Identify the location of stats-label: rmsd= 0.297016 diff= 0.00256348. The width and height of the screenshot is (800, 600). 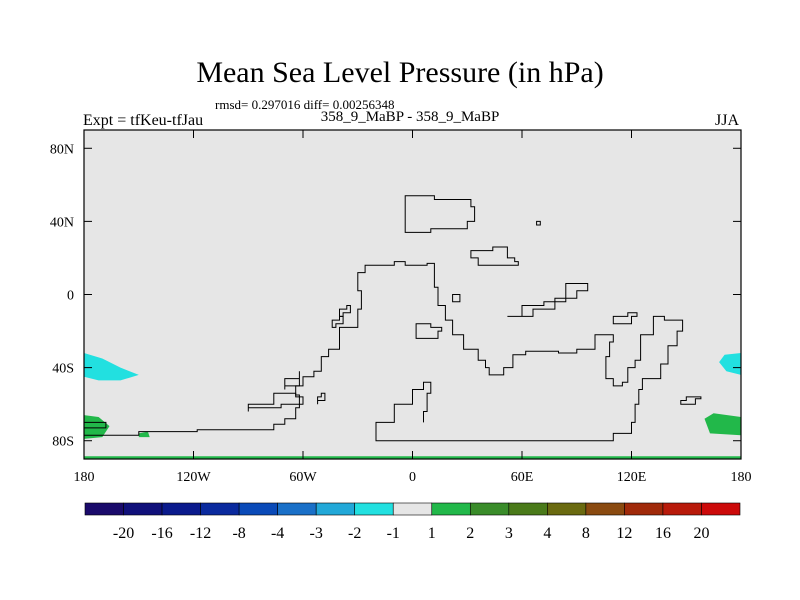
(305, 104).